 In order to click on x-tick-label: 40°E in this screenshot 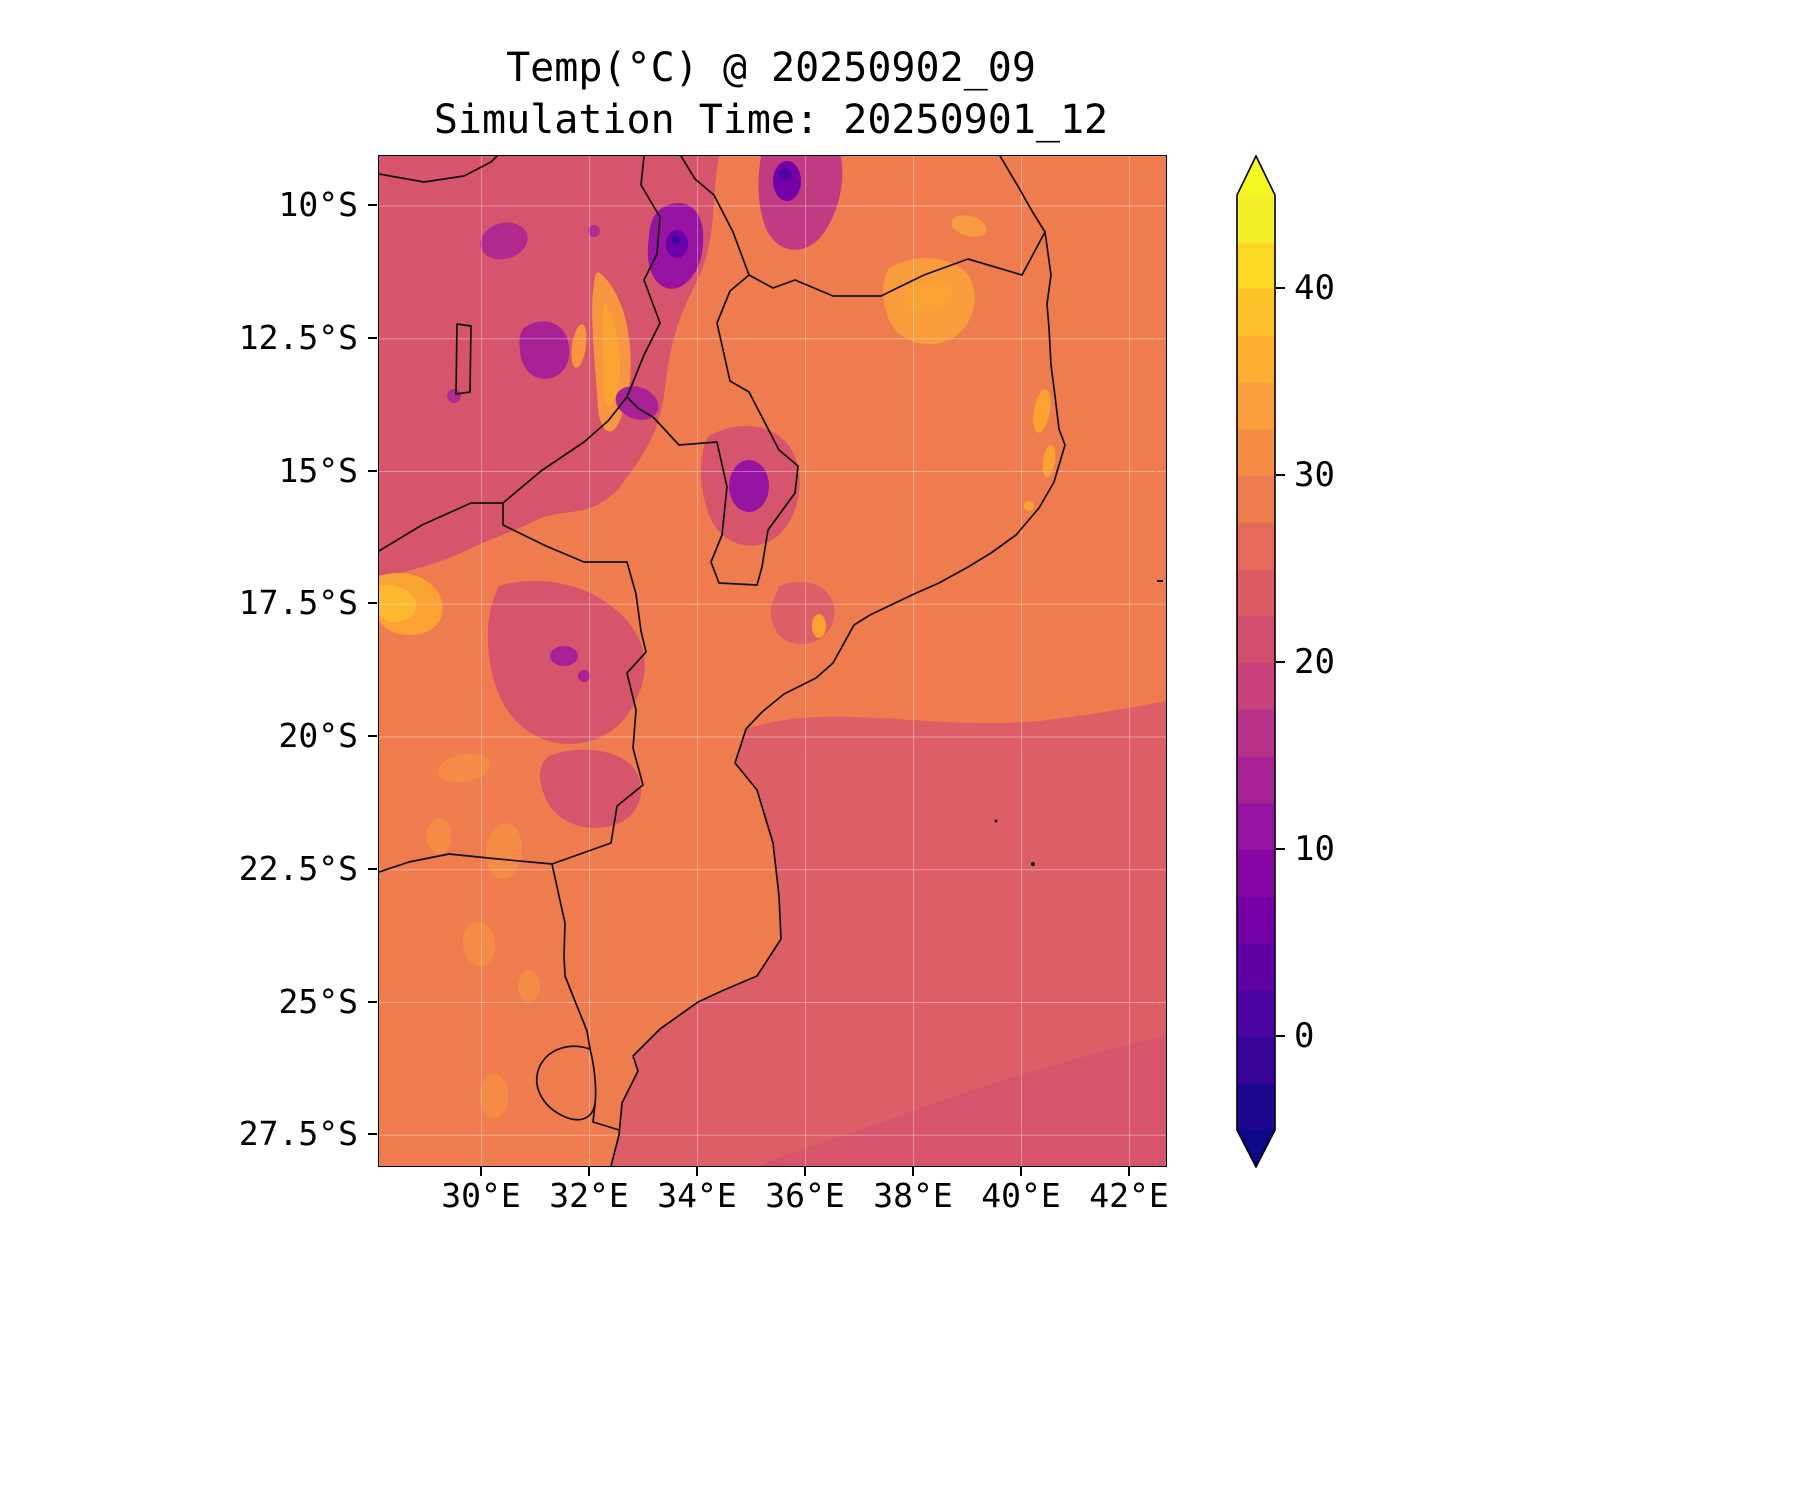, I will do `click(1021, 1195)`.